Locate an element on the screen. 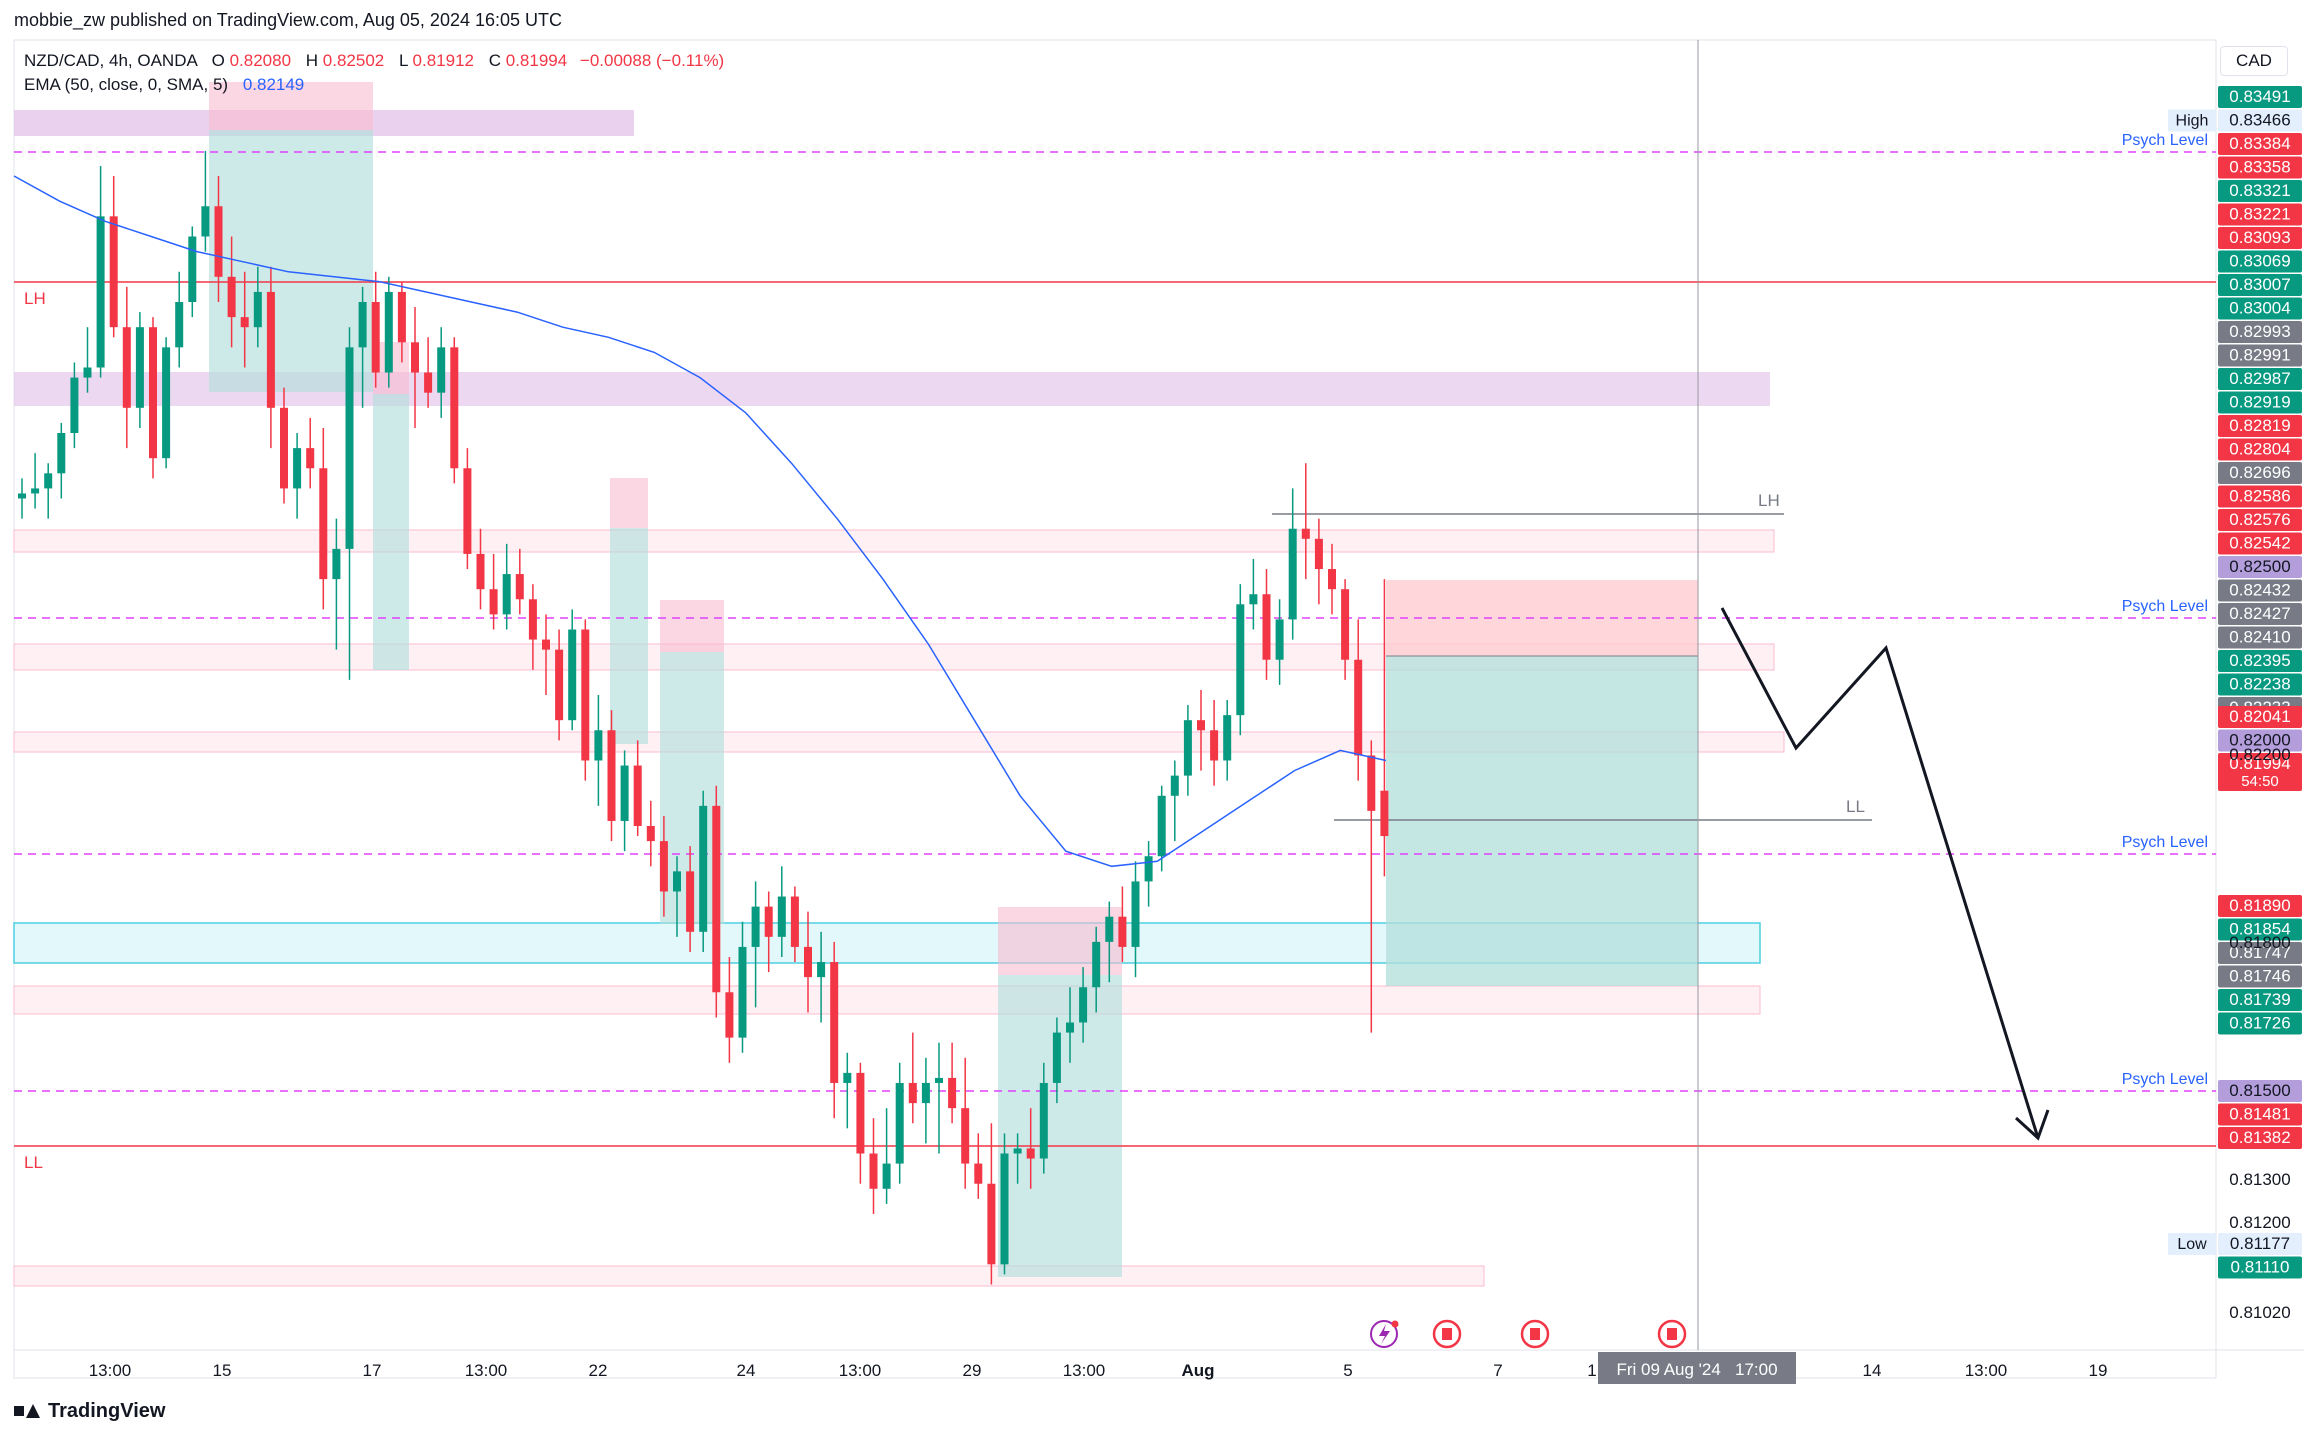 This screenshot has width=2320, height=1438. price-label-text: 0.81746 is located at coordinates (2259, 976).